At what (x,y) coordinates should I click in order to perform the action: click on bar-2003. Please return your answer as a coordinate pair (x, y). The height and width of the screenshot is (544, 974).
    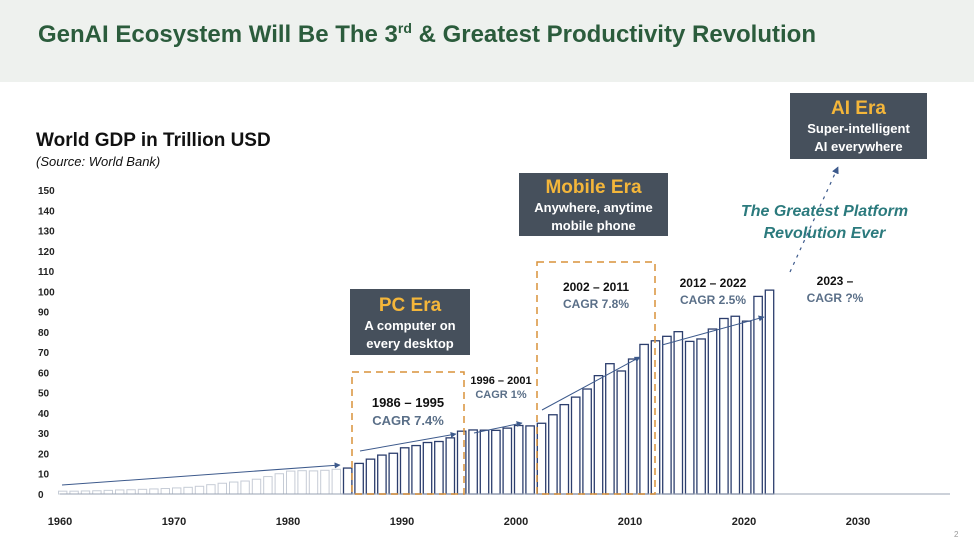
    Looking at the image, I should click on (553, 454).